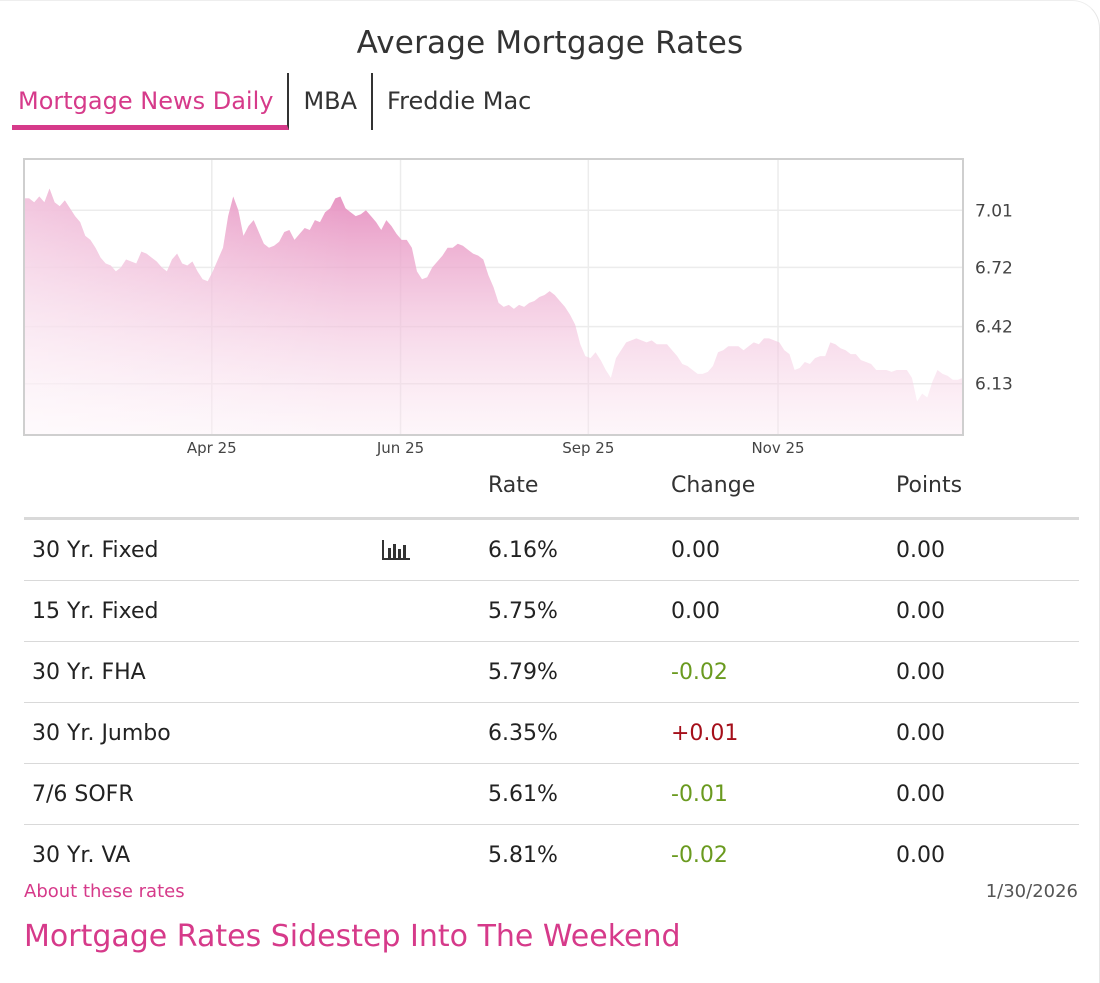  I want to click on table-row: 7/6 SOFR 5.61% -0.01 0.00, so click(551, 794).